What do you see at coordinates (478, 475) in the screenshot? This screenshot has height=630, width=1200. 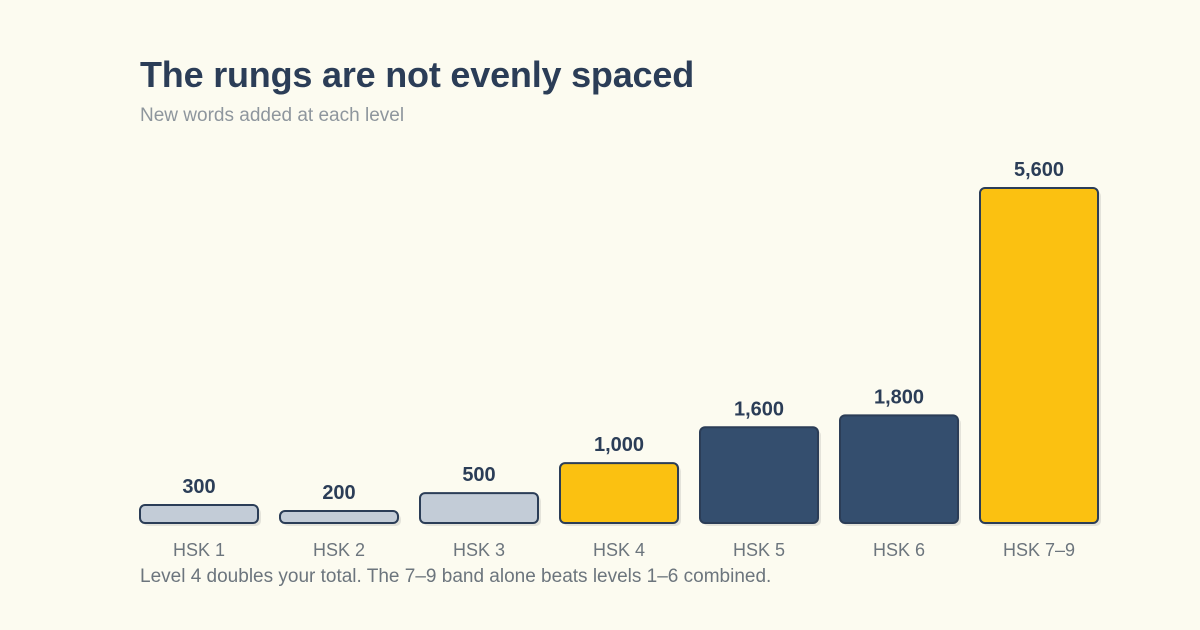 I see `value-label-hsk-3: 500` at bounding box center [478, 475].